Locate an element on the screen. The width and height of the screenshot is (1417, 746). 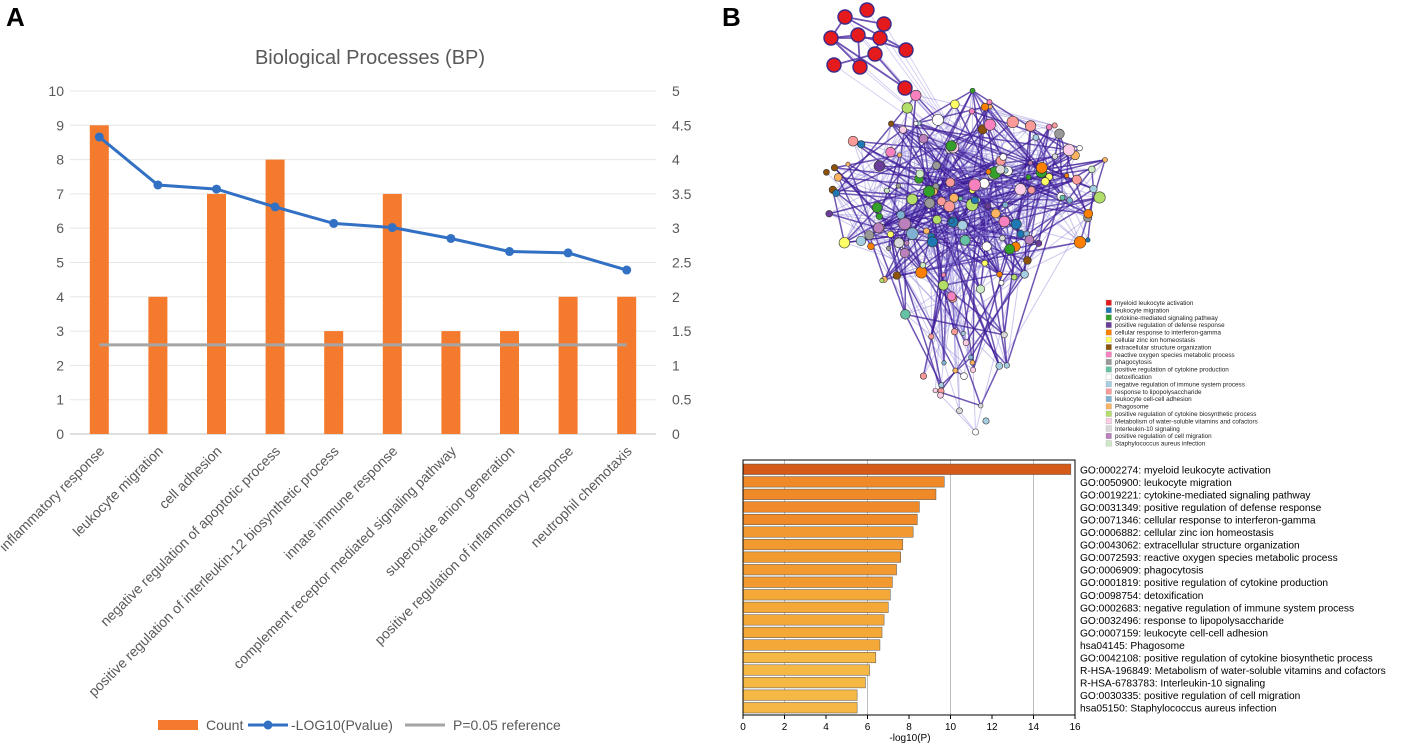
legend-label: phagocytosis is located at coordinates (1133, 362).